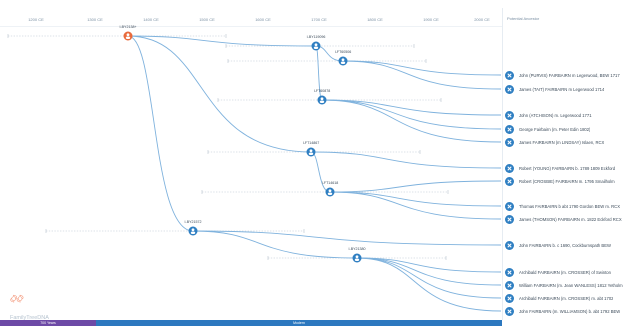  Describe the element at coordinates (343, 52) in the screenshot. I see `node-label: I-FT60506` at that location.